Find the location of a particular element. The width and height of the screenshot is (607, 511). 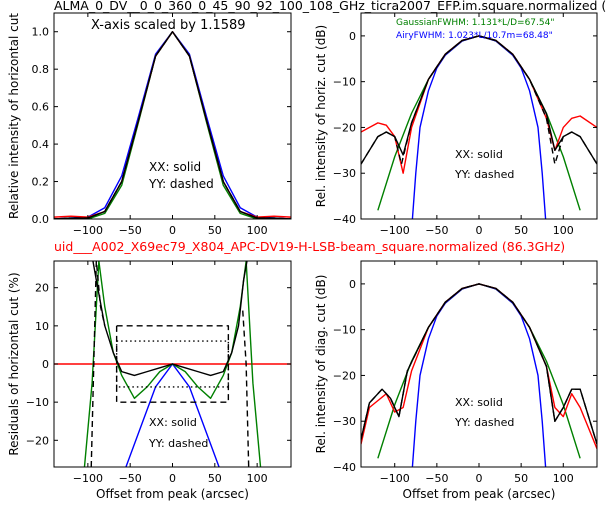

ytick-label-bl-2: 0 is located at coordinates (45, 364).